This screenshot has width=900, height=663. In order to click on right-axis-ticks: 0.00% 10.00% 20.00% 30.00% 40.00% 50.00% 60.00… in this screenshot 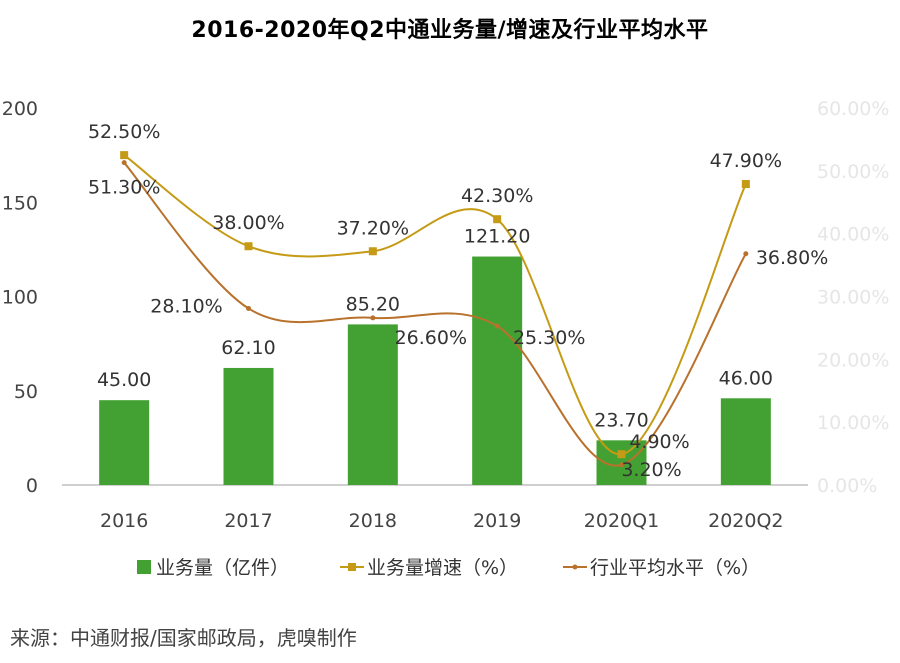, I will do `click(853, 297)`.